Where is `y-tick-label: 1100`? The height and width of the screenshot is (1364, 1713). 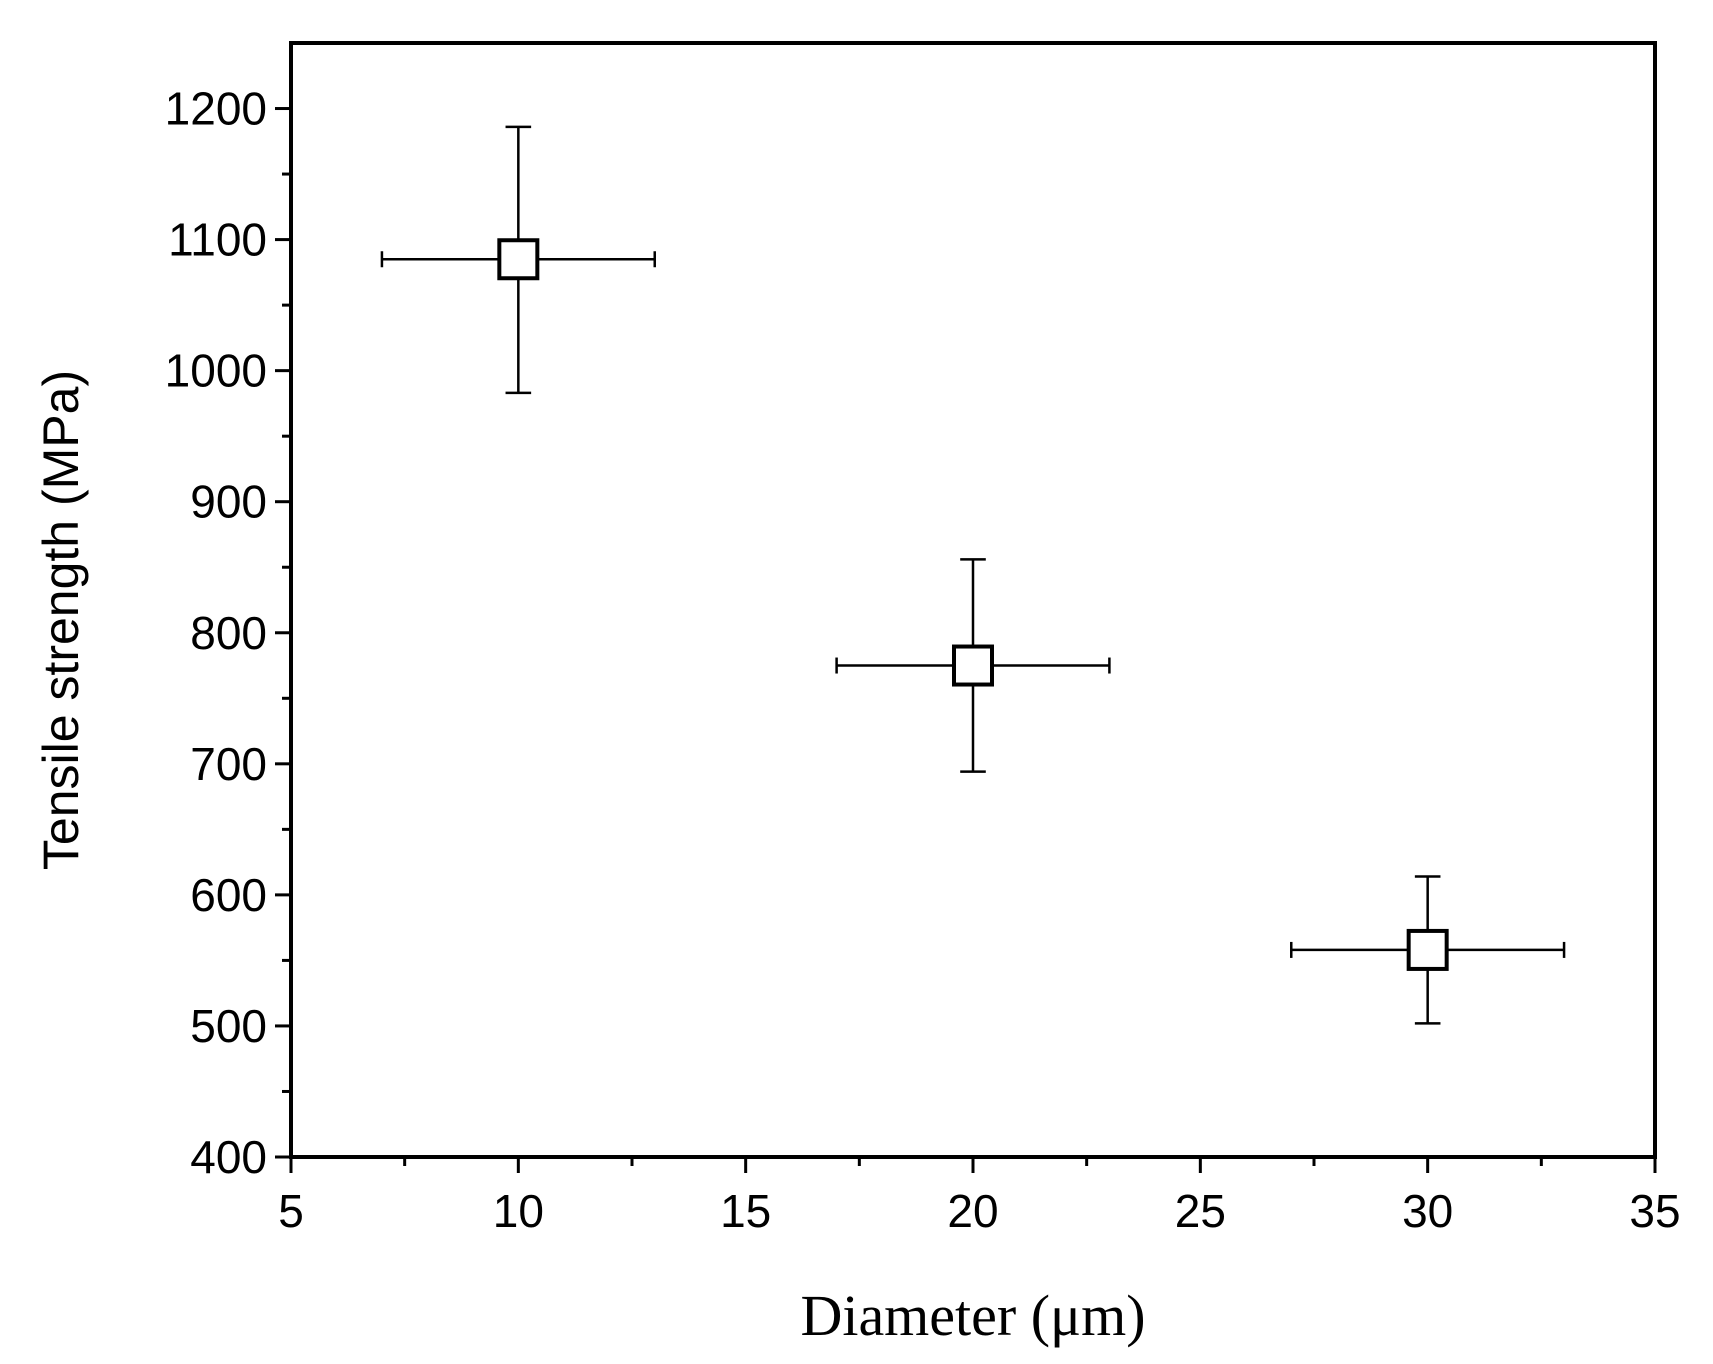
y-tick-label: 1100 is located at coordinates (217, 240).